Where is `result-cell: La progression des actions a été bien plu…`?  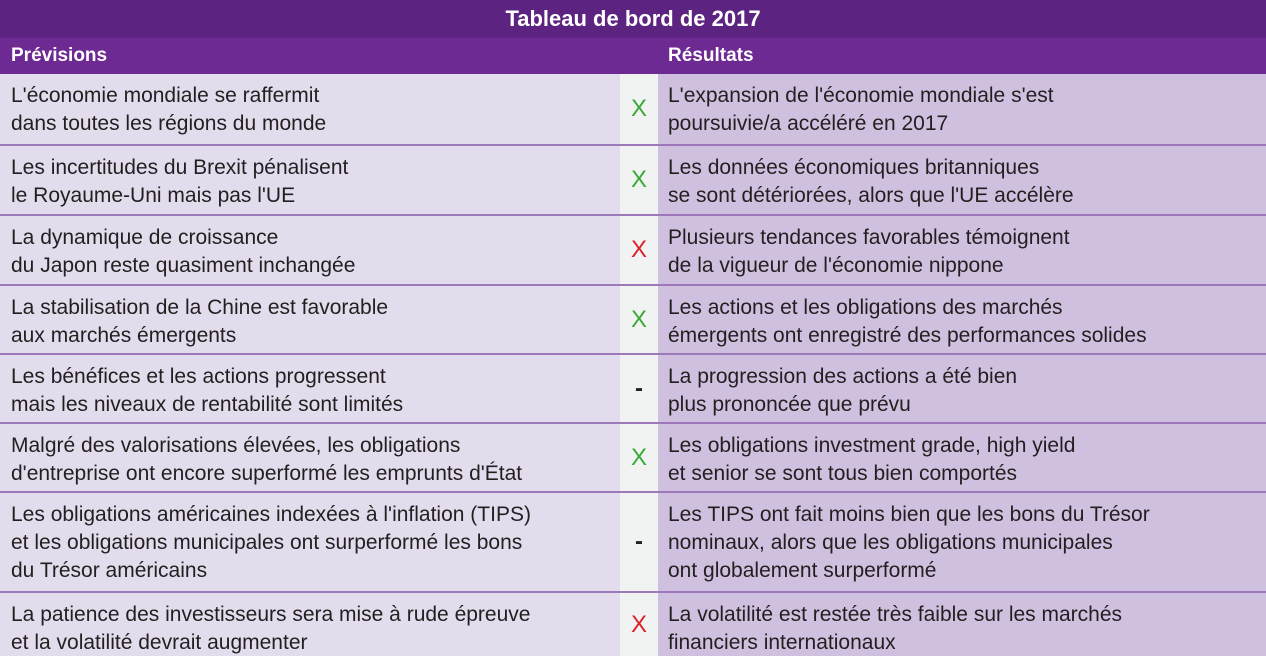
result-cell: La progression des actions a été bien plu… is located at coordinates (962, 388).